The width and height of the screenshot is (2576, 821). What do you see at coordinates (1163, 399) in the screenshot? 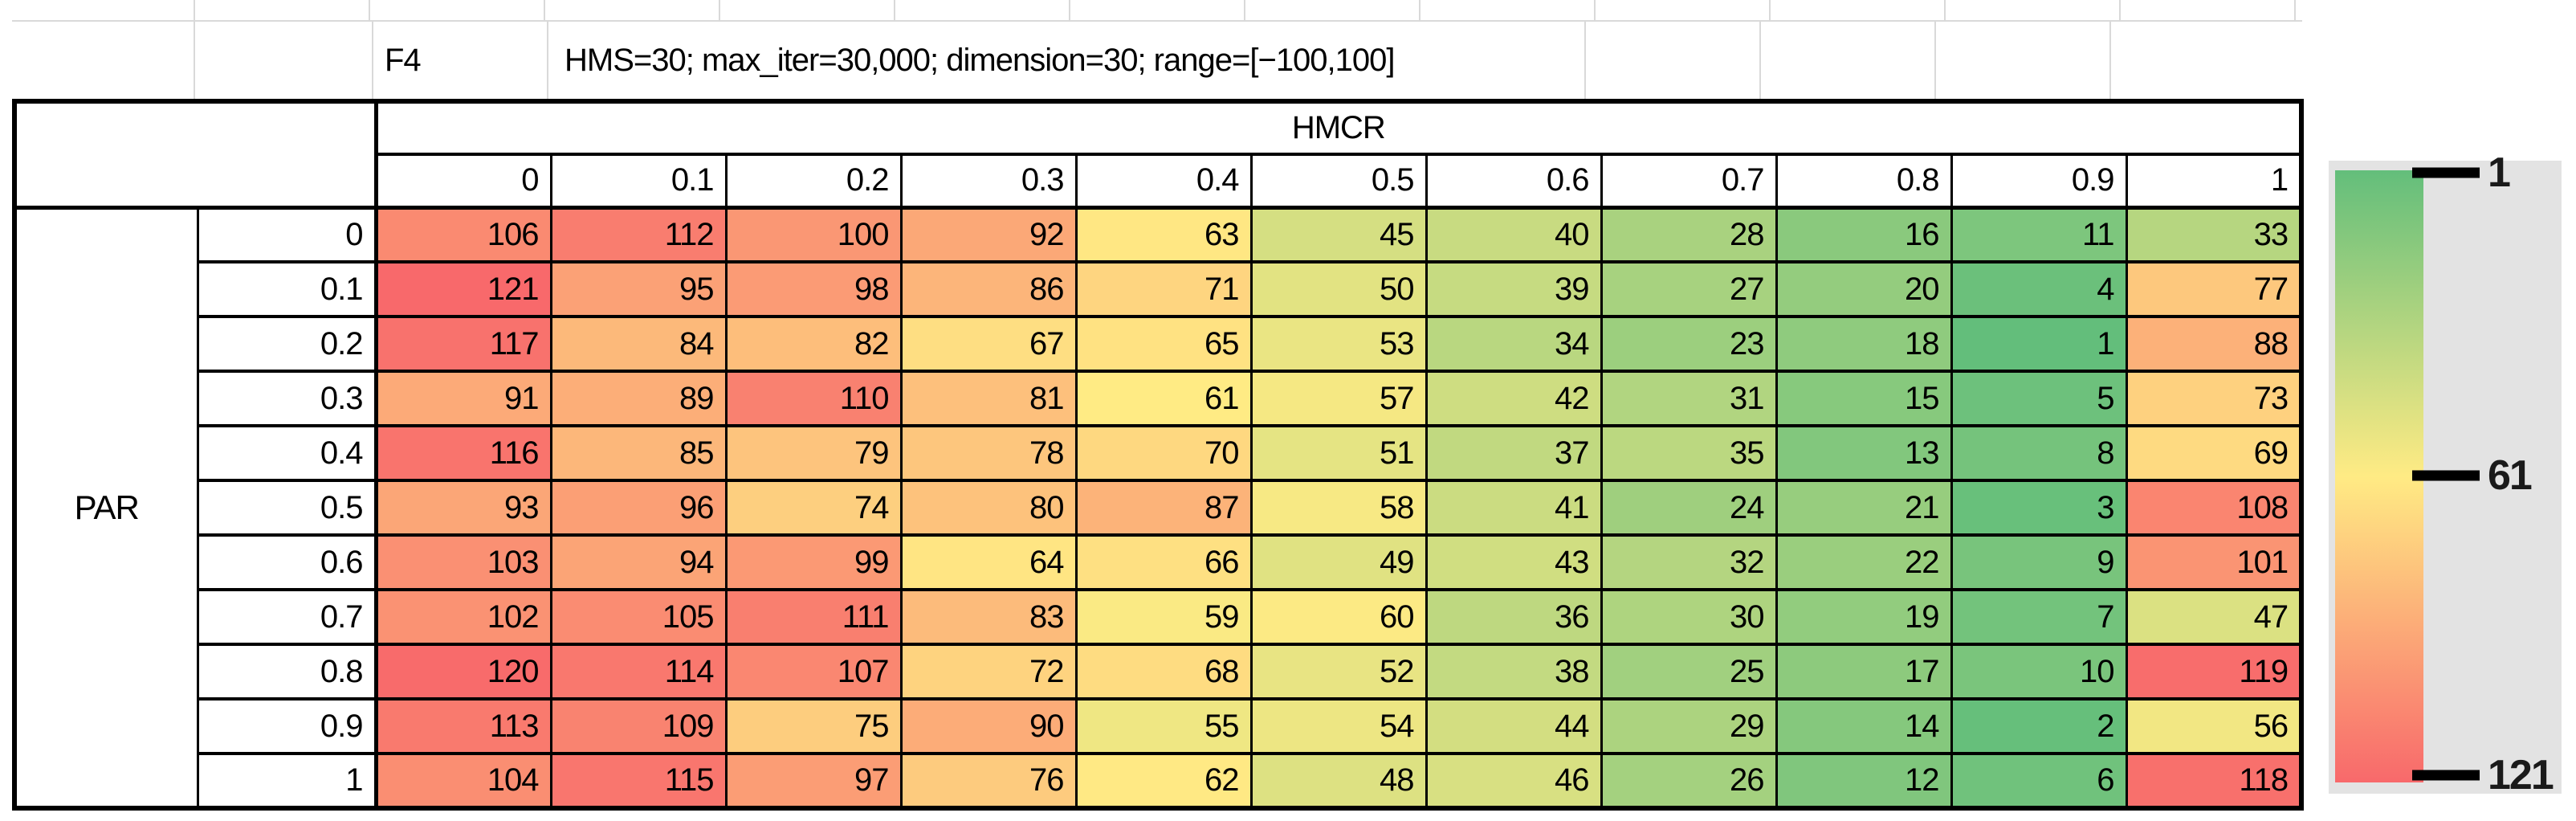
I see `cell-hmcr-0.4-par-0.3: 61` at bounding box center [1163, 399].